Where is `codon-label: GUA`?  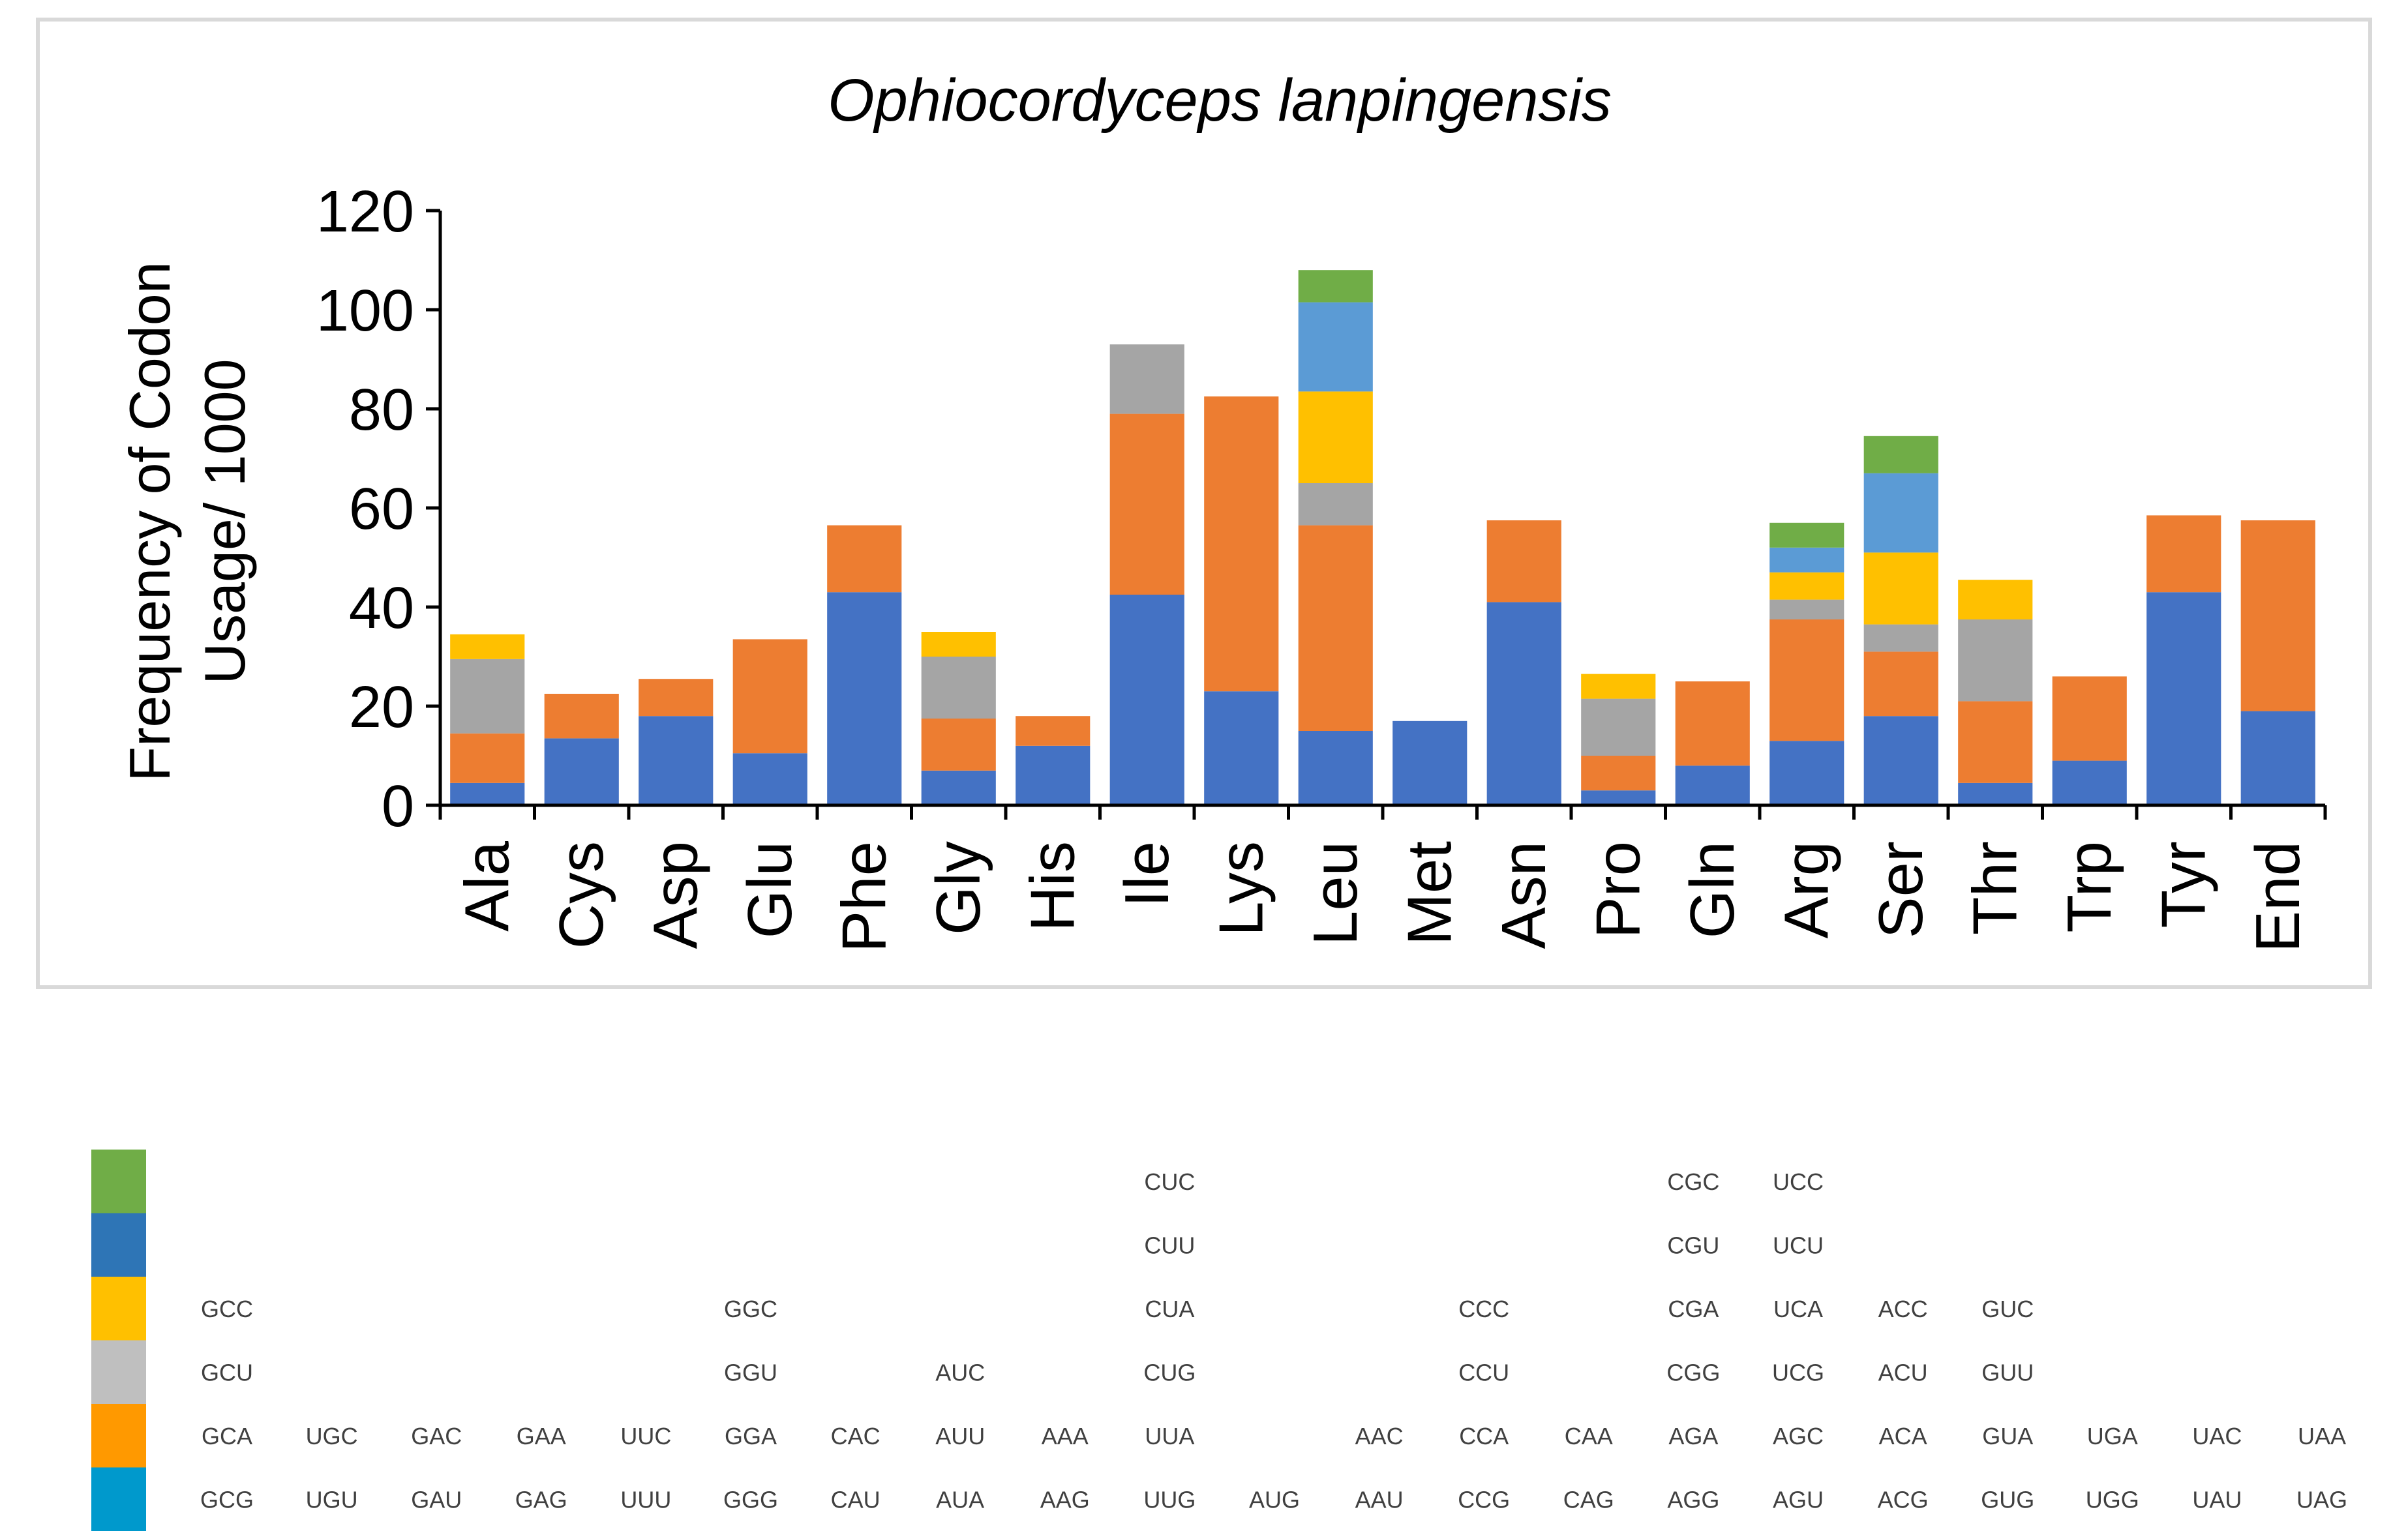
codon-label: GUA is located at coordinates (2008, 1436).